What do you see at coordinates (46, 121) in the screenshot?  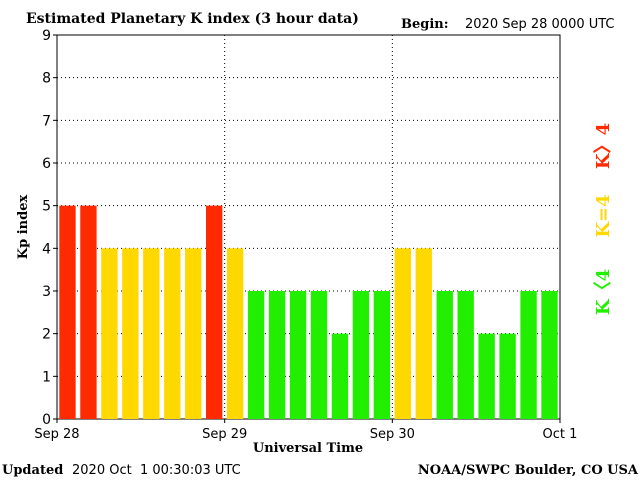 I see `y-tick-label: 7` at bounding box center [46, 121].